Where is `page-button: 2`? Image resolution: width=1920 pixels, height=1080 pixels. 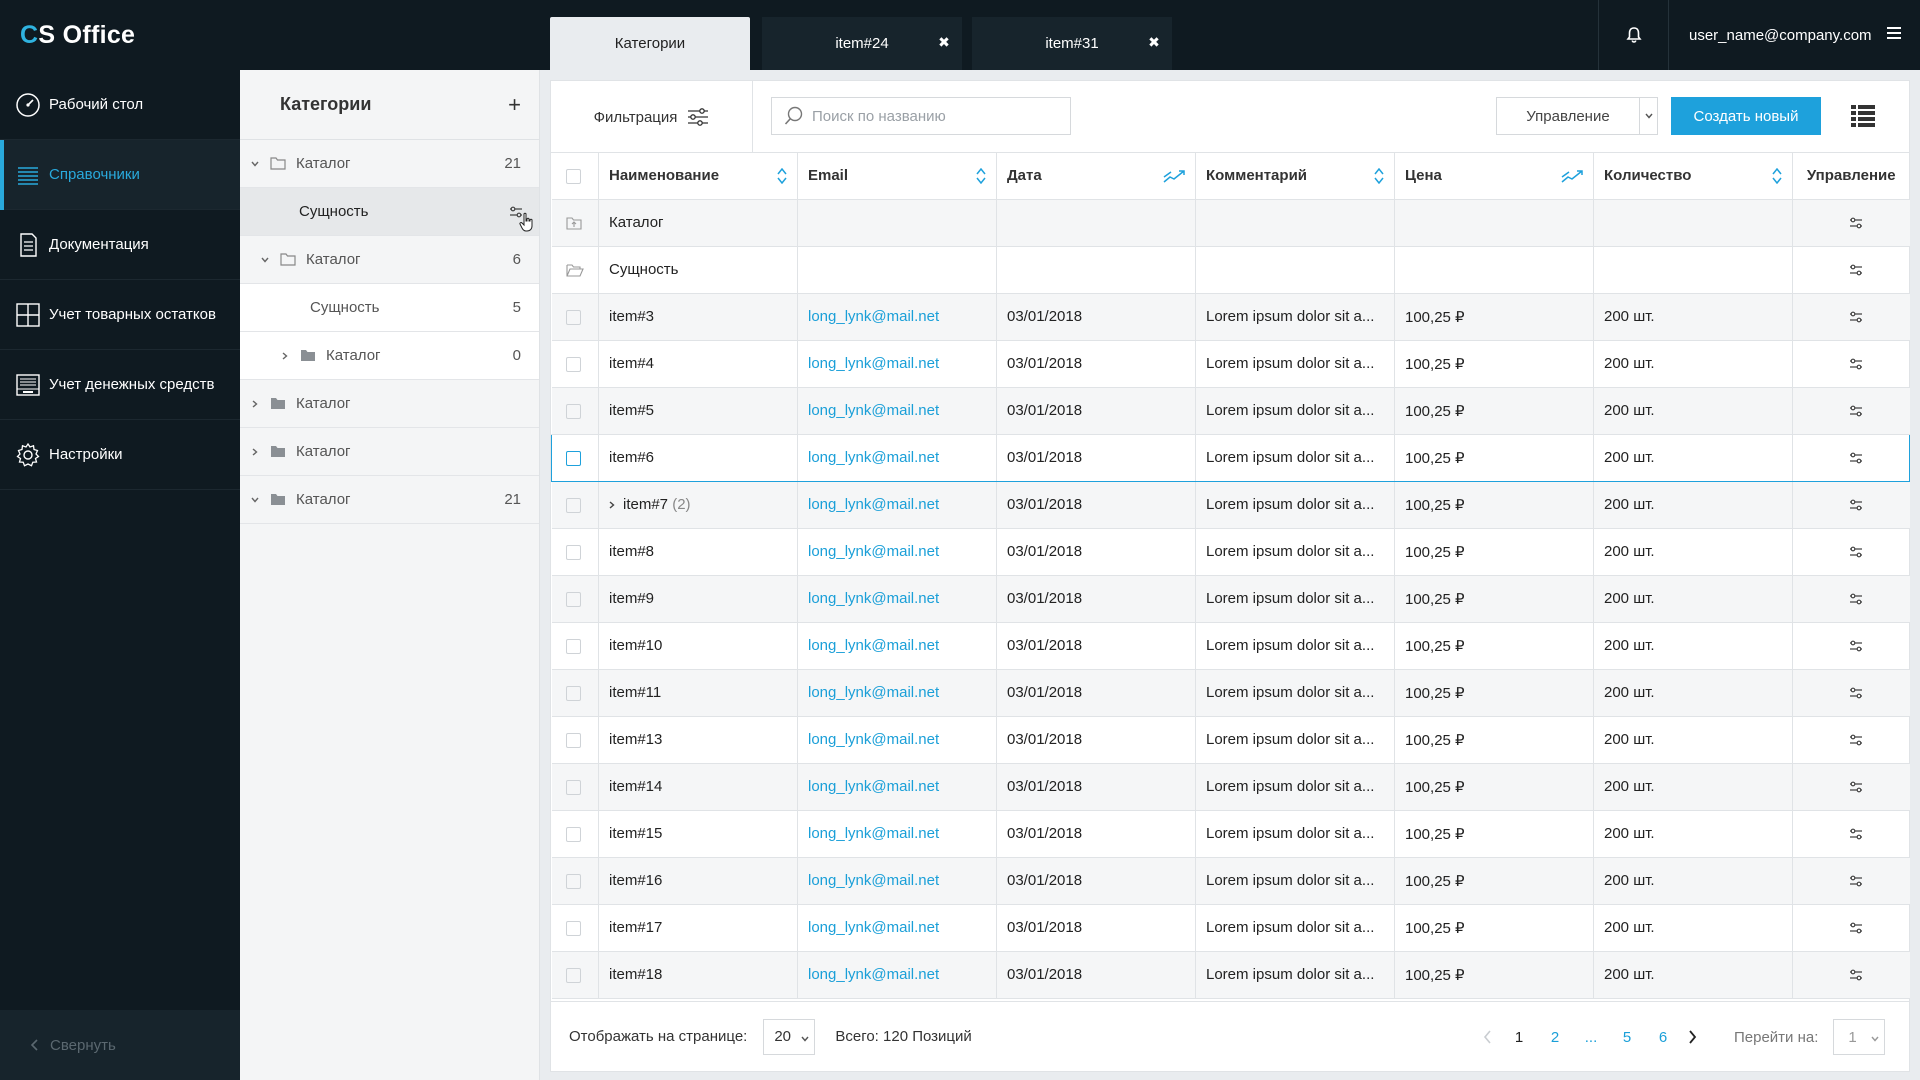 page-button: 2 is located at coordinates (1555, 1037).